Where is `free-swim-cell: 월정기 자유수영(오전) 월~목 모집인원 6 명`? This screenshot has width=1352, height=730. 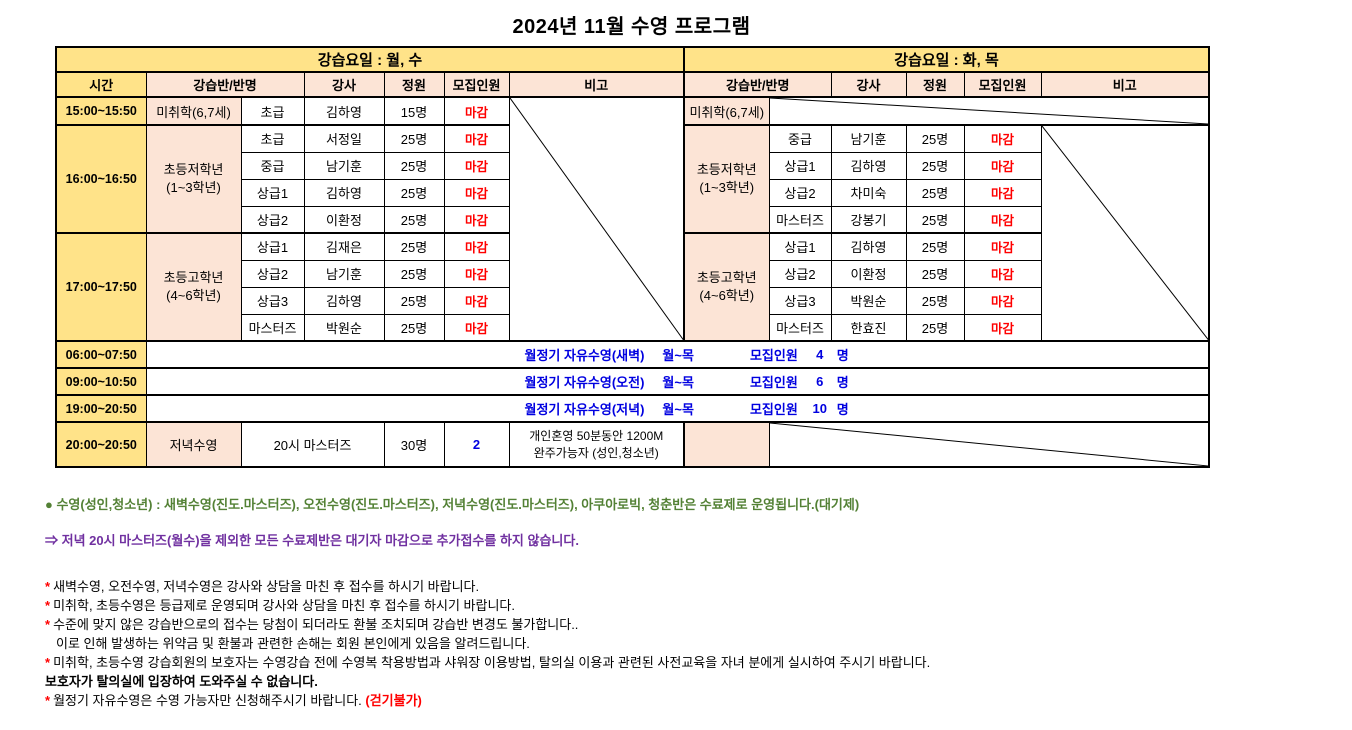 free-swim-cell: 월정기 자유수영(오전) 월~목 모집인원 6 명 is located at coordinates (677, 381).